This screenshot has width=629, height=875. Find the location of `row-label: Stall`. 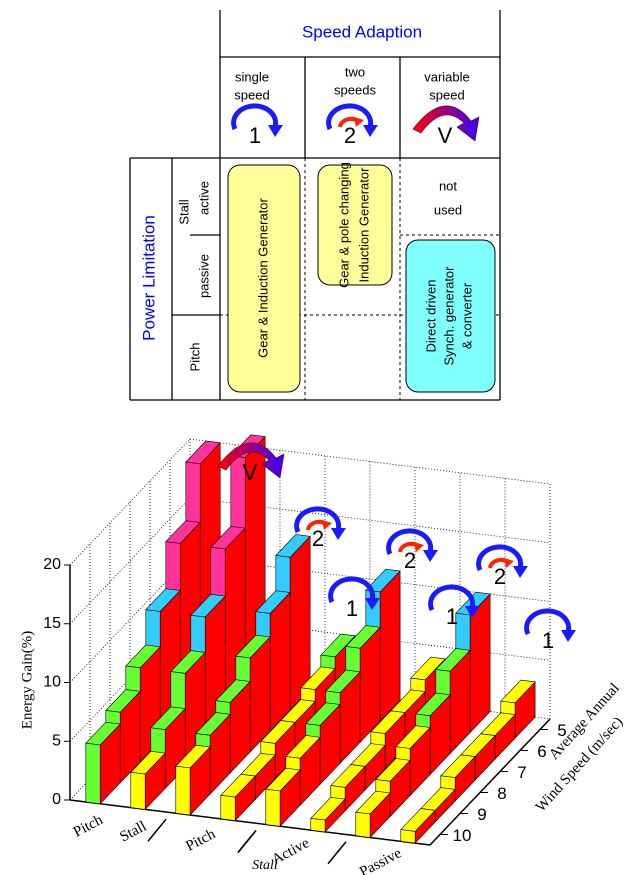

row-label: Stall is located at coordinates (183, 211).